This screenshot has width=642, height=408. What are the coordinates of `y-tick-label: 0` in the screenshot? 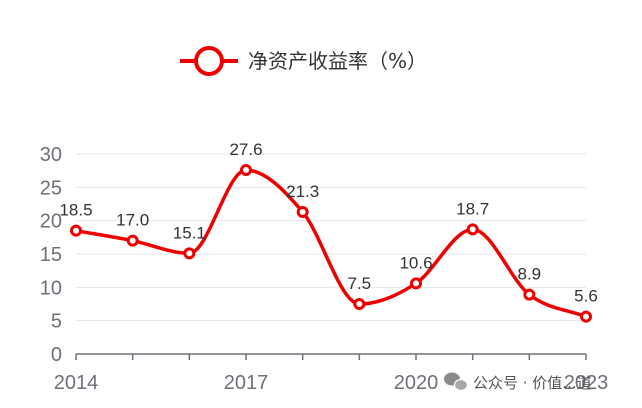 It's located at (56, 355).